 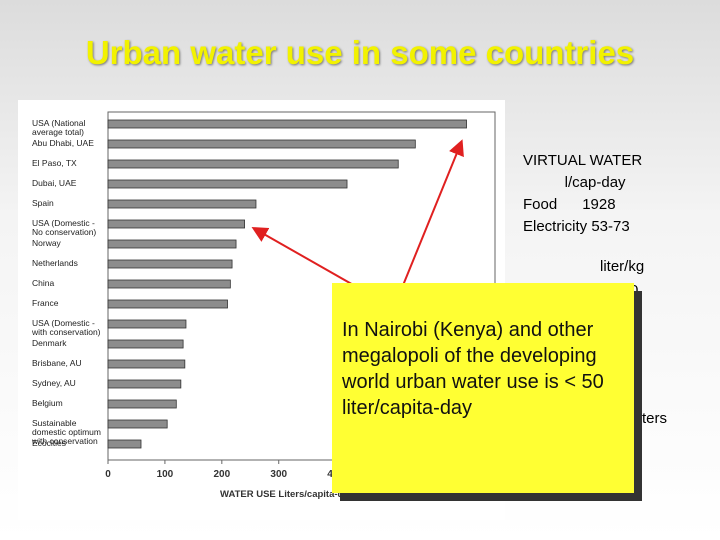 I want to click on y-tick-label: Sydney, AU, so click(x=54, y=383).